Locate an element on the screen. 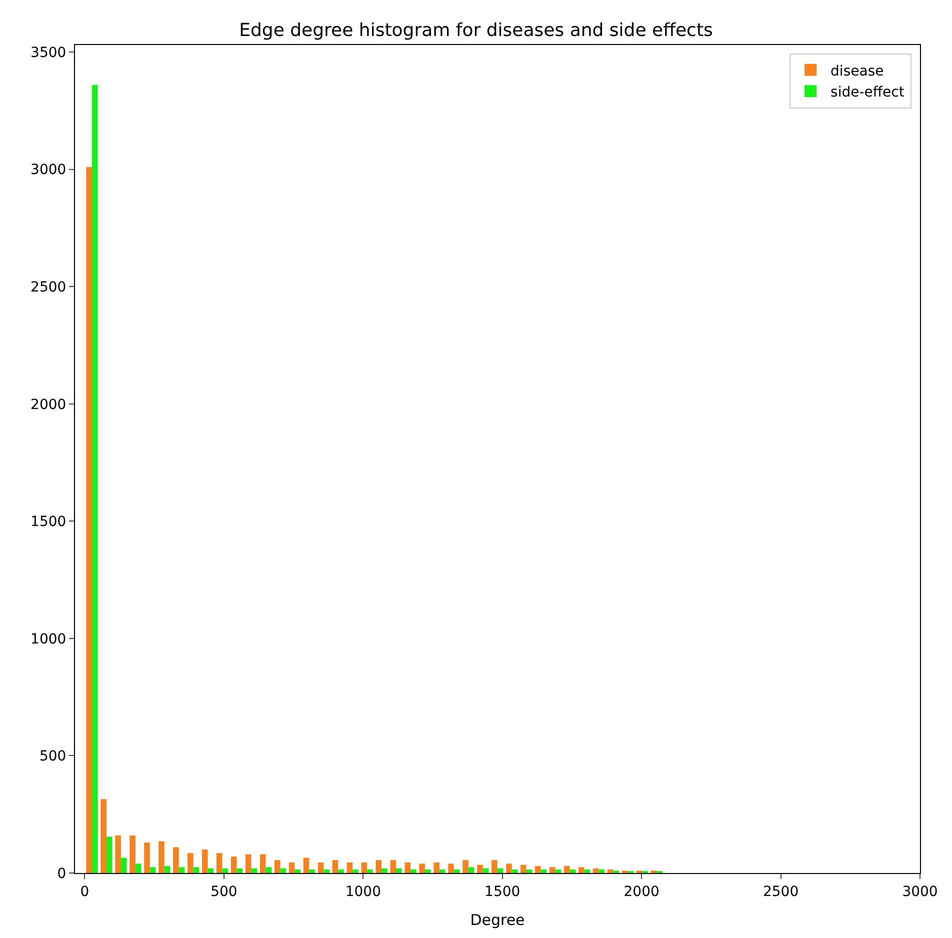 This screenshot has width=952, height=938. y-tick-label: 3500 is located at coordinates (48, 52).